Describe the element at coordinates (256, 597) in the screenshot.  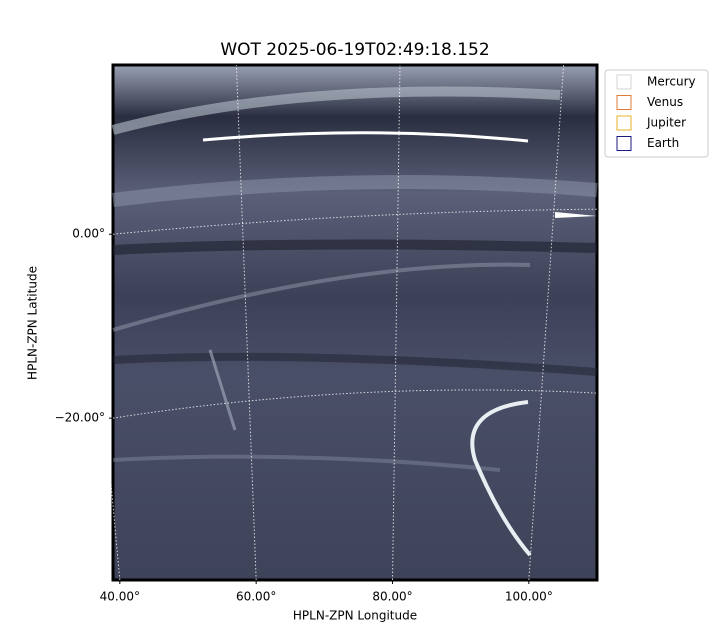
I see `x-tick-label: 60.00°` at that location.